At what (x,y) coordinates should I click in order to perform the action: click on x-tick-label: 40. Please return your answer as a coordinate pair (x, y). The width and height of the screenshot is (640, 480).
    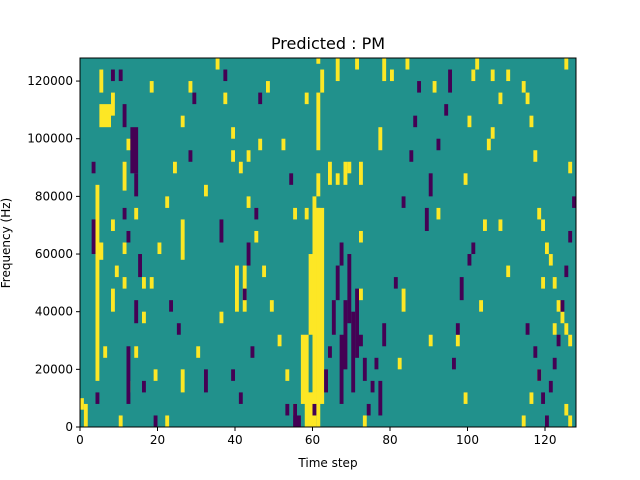
    Looking at the image, I should click on (234, 440).